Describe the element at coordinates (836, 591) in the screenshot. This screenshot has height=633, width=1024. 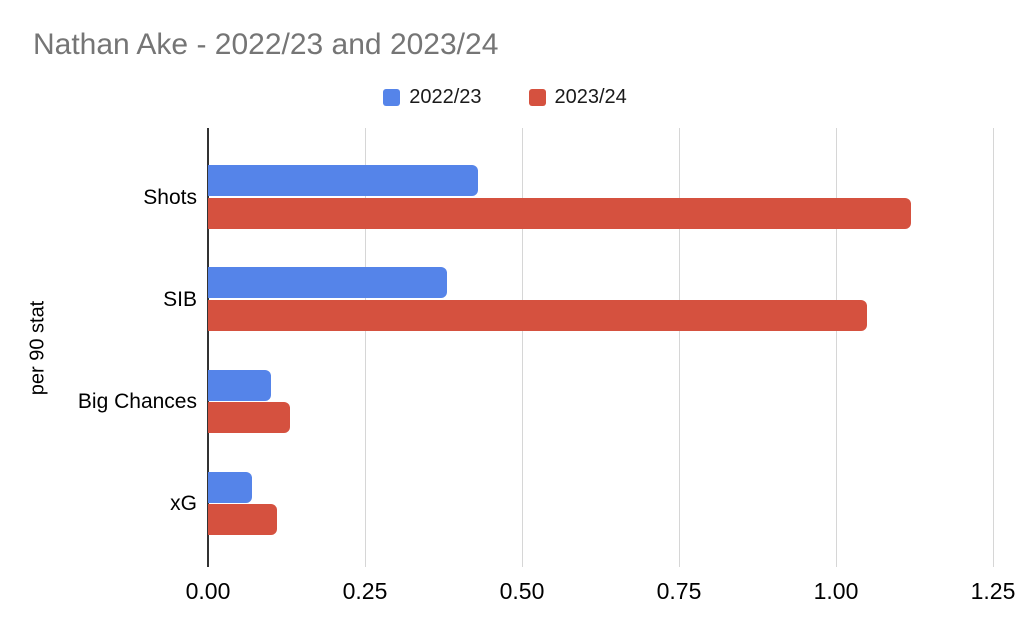
I see `x-tick-label: 1.00` at that location.